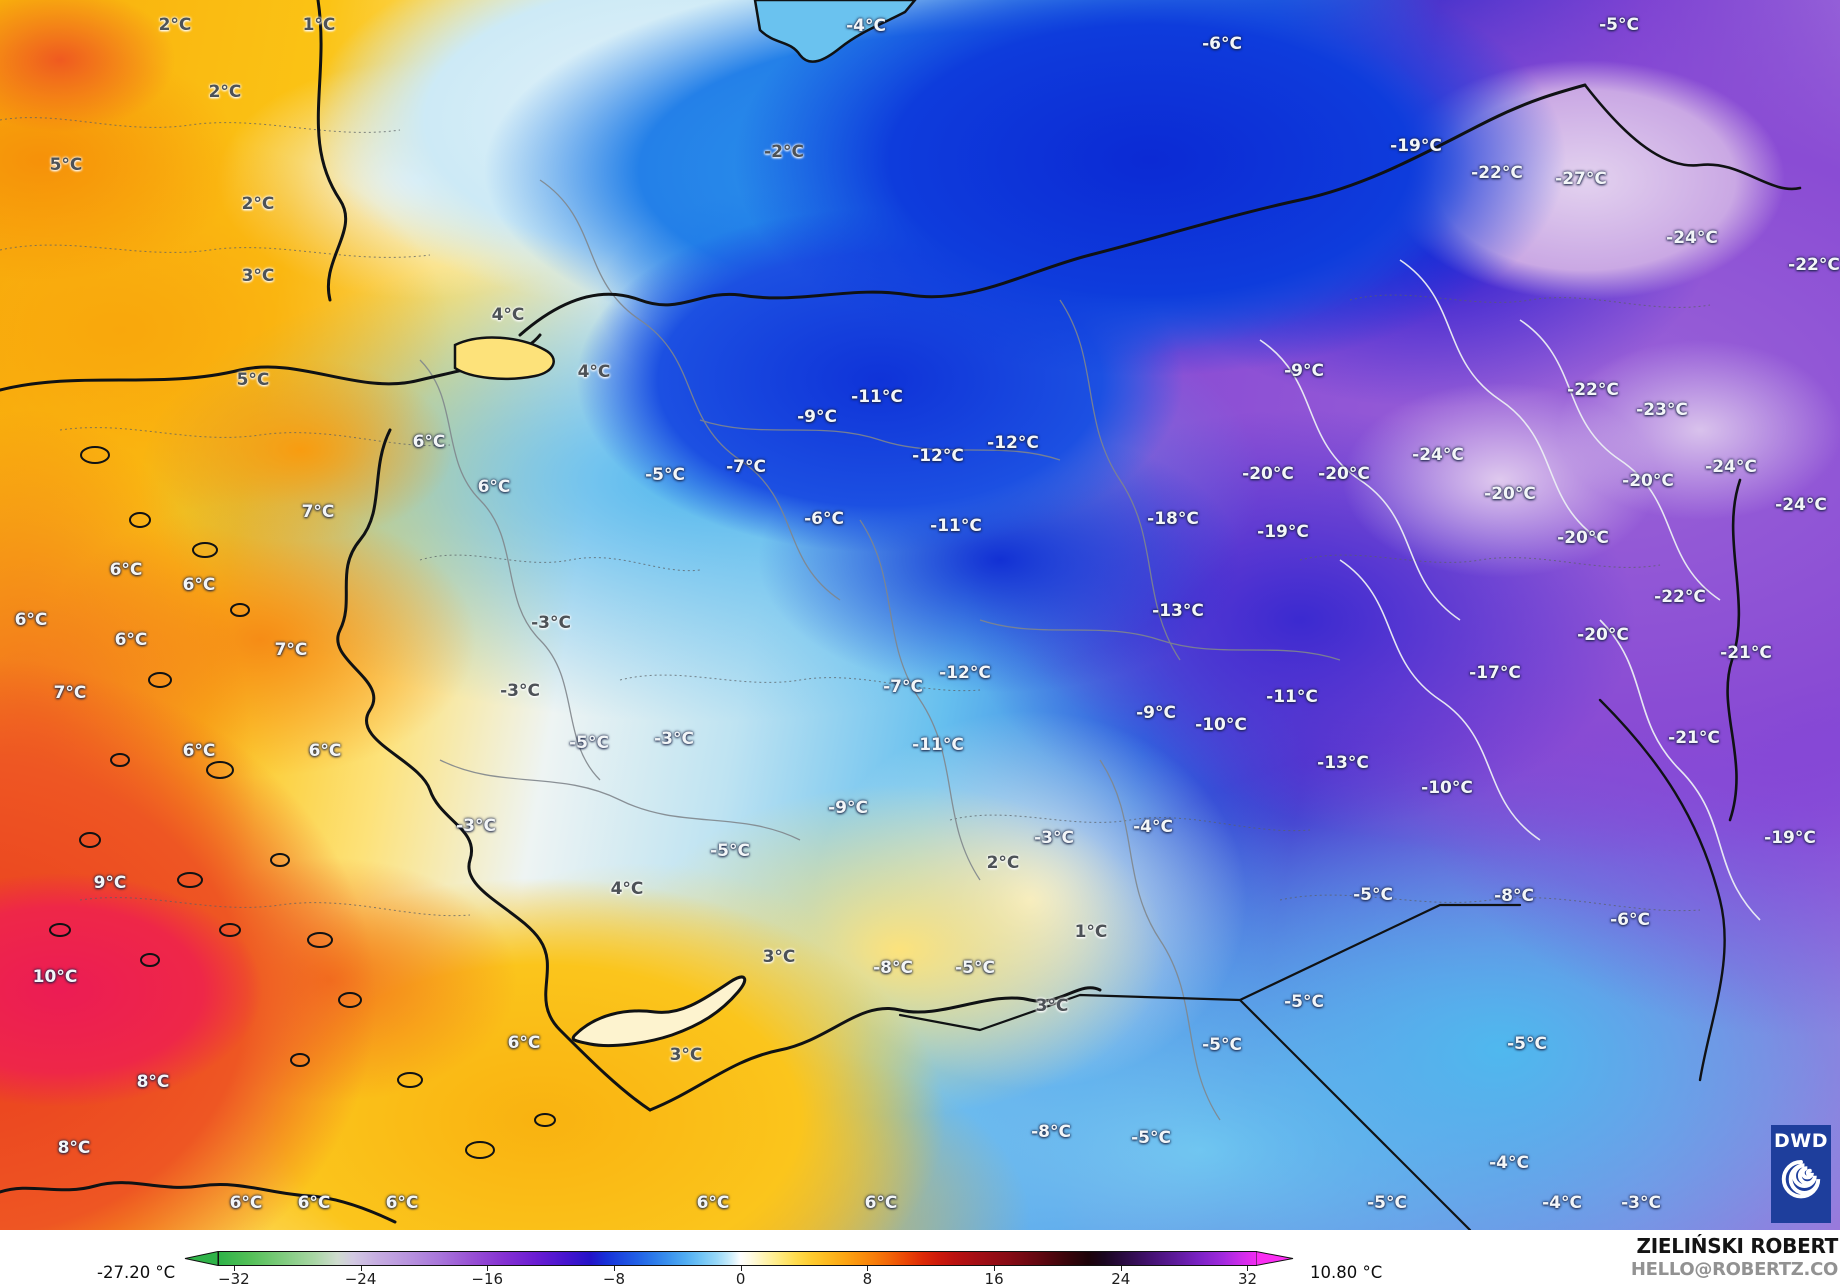 The width and height of the screenshot is (1840, 1287). What do you see at coordinates (1734, 1269) in the screenshot?
I see `attribution-email: HELLO@ROBERTZ.CO` at bounding box center [1734, 1269].